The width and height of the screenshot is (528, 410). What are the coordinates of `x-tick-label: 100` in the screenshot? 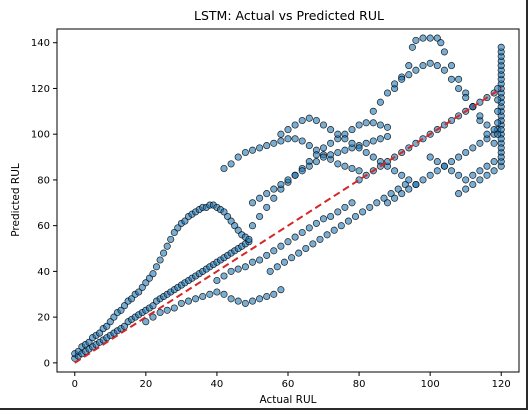 It's located at (430, 384).